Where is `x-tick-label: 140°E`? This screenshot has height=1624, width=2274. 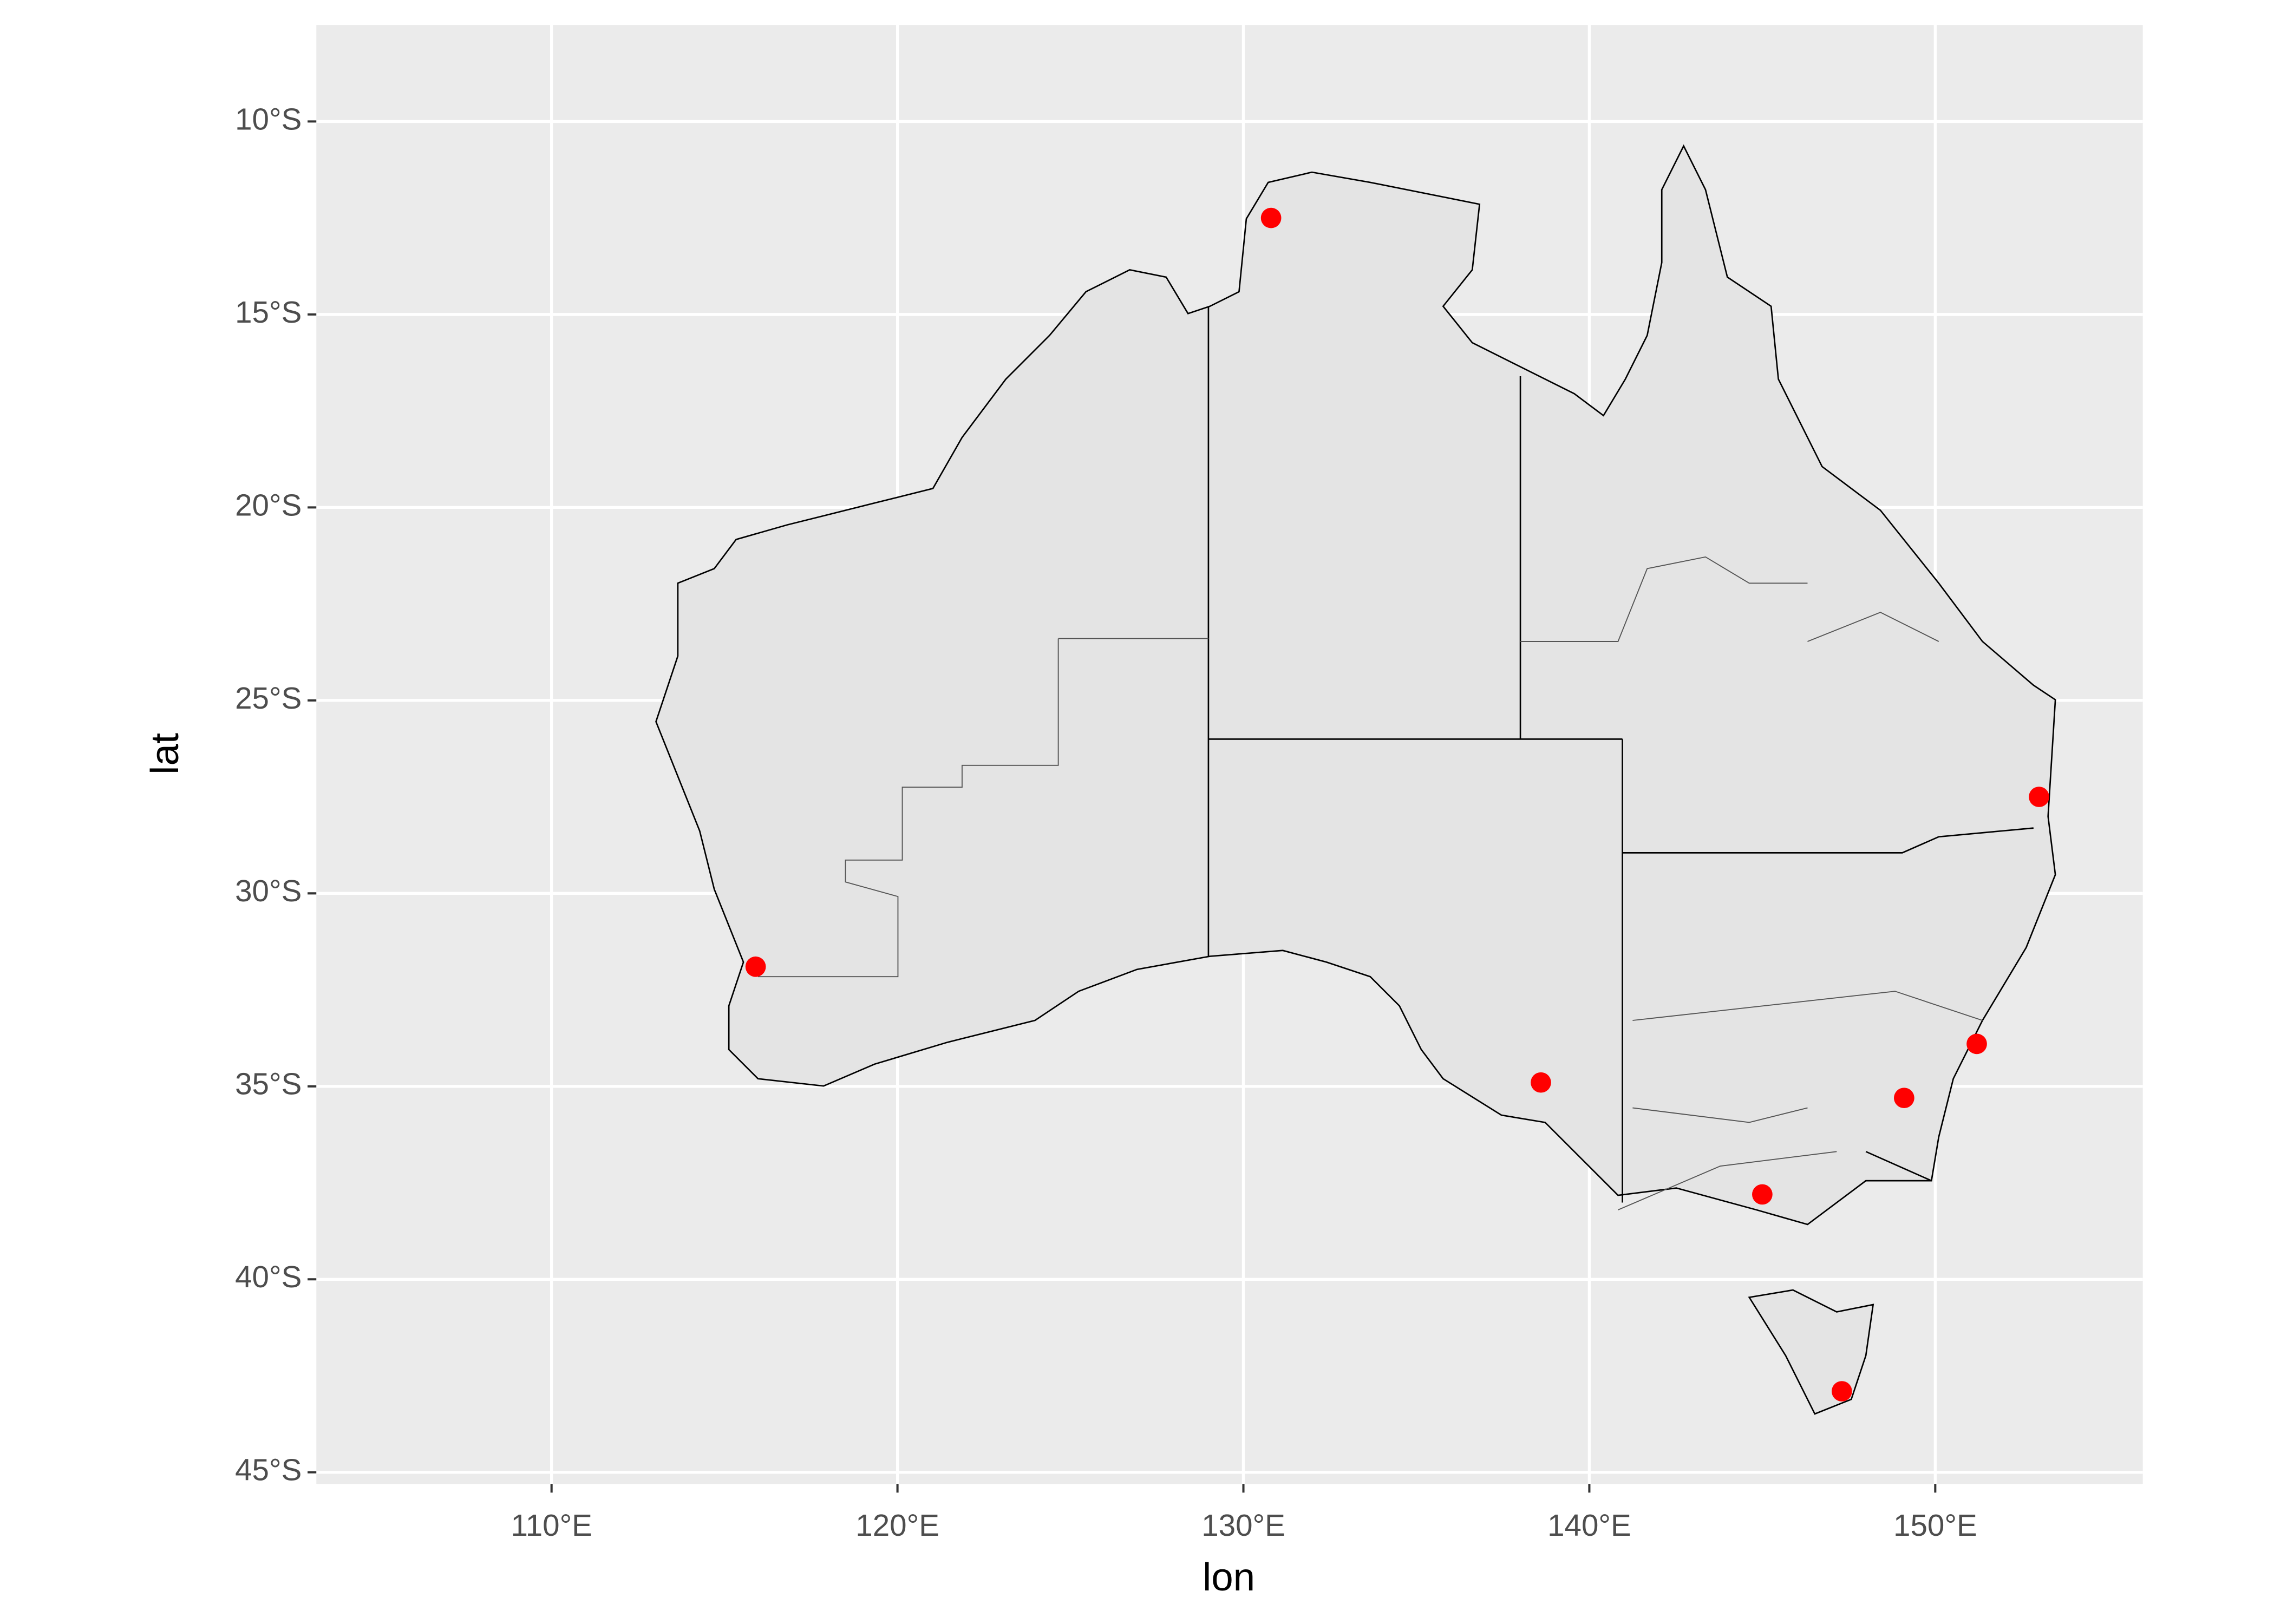 x-tick-label: 140°E is located at coordinates (1589, 1525).